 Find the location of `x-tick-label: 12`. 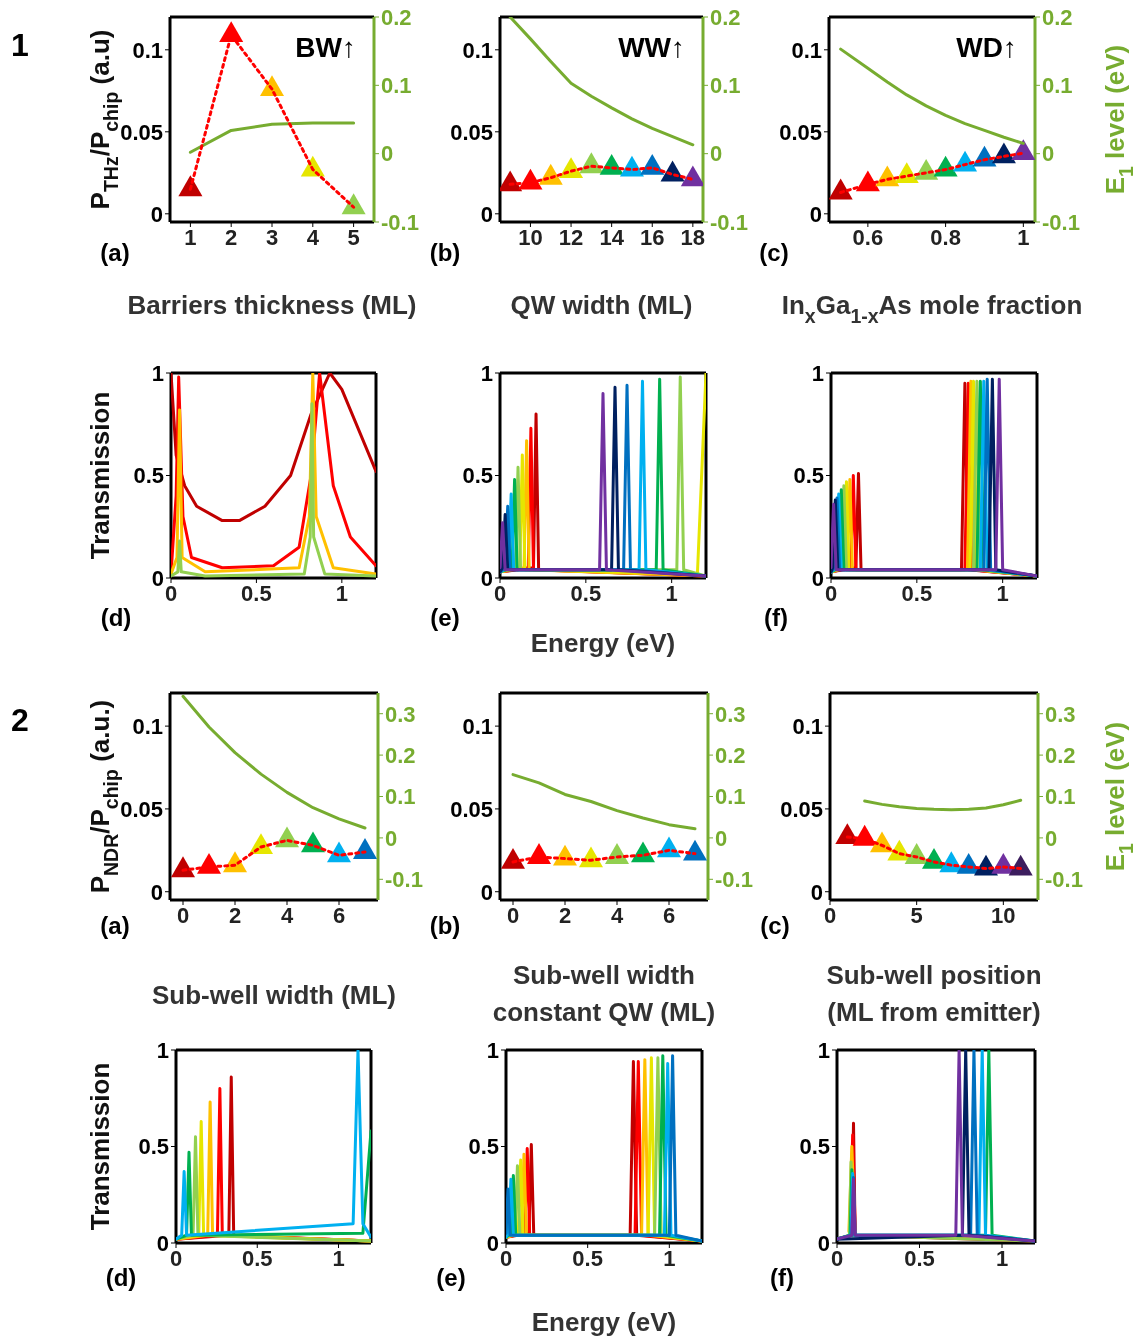

x-tick-label: 12 is located at coordinates (571, 237).